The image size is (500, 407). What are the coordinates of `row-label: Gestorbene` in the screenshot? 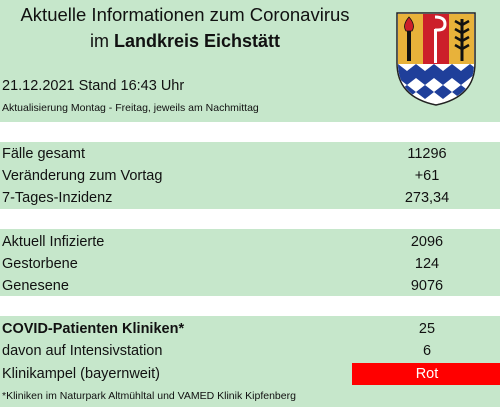 It's located at (40, 264).